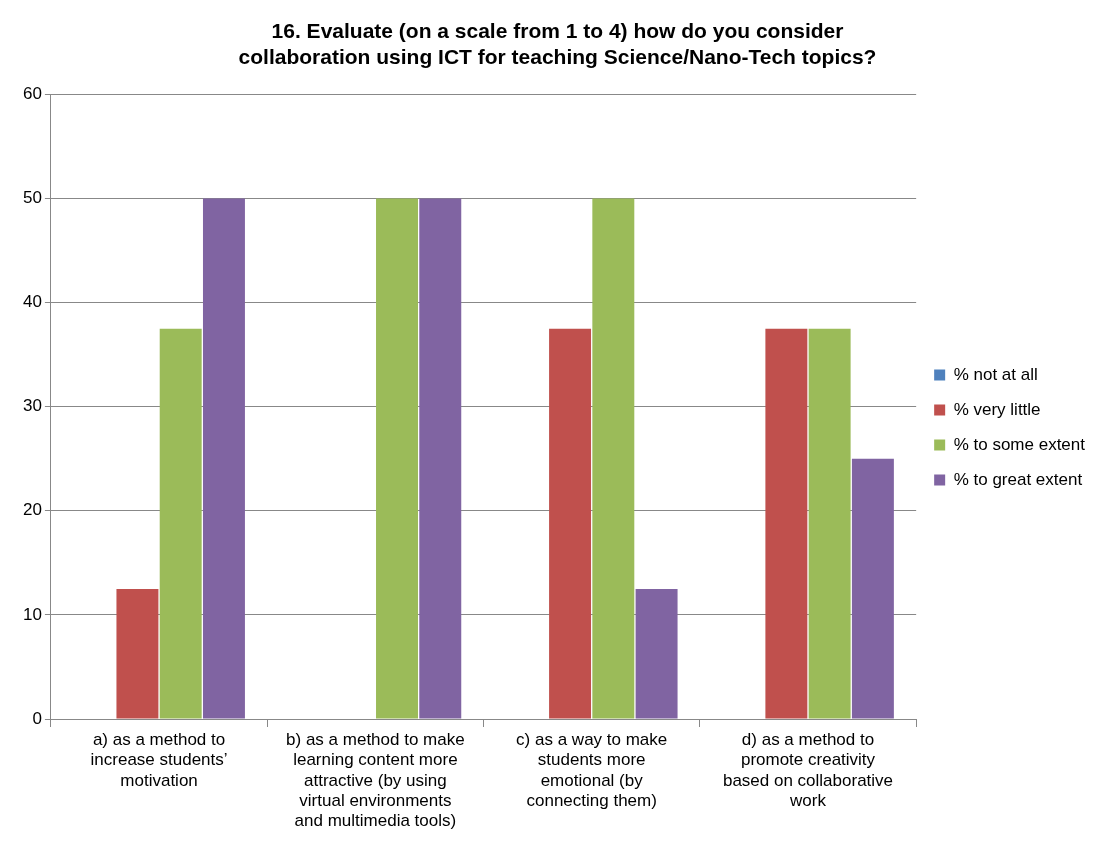 The width and height of the screenshot is (1105, 845). I want to click on y-tick-label: 20, so click(32, 510).